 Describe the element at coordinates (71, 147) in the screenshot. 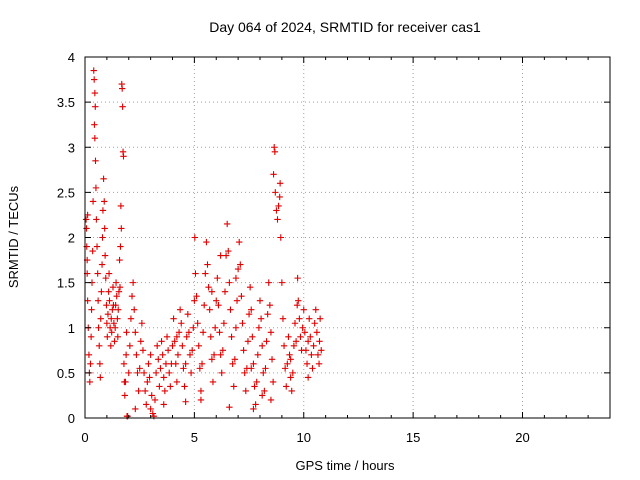

I see `y-tick-label: 3` at that location.